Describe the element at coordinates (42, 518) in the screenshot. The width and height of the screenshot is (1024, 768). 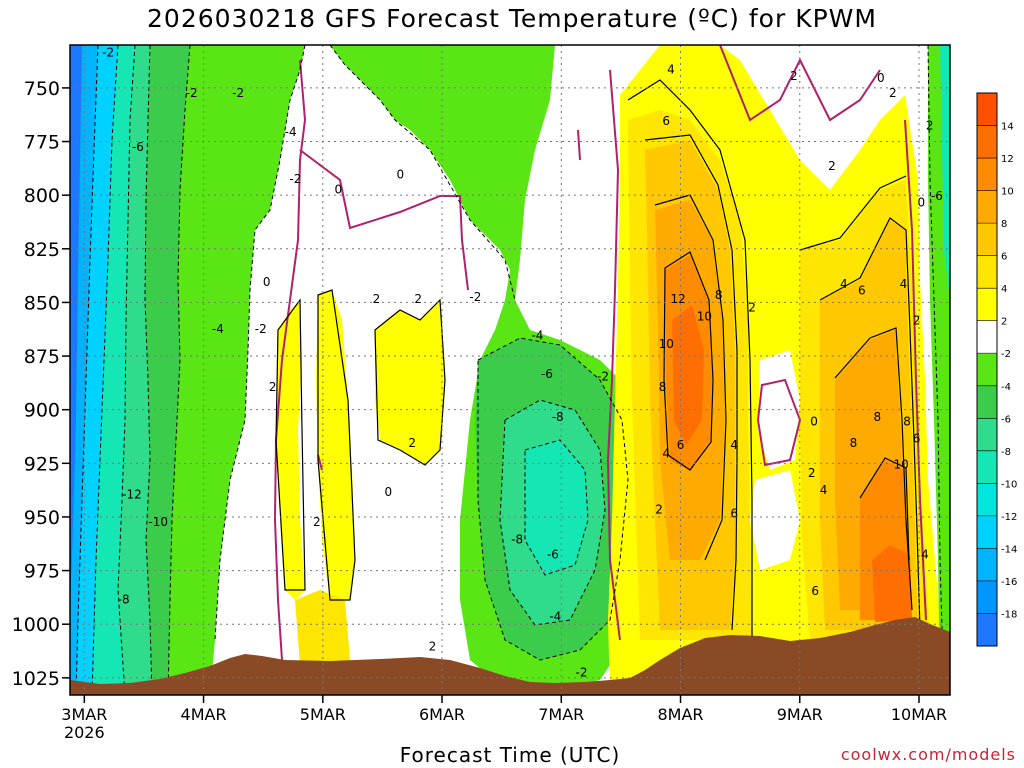
I see `y-tick-label: 950` at that location.